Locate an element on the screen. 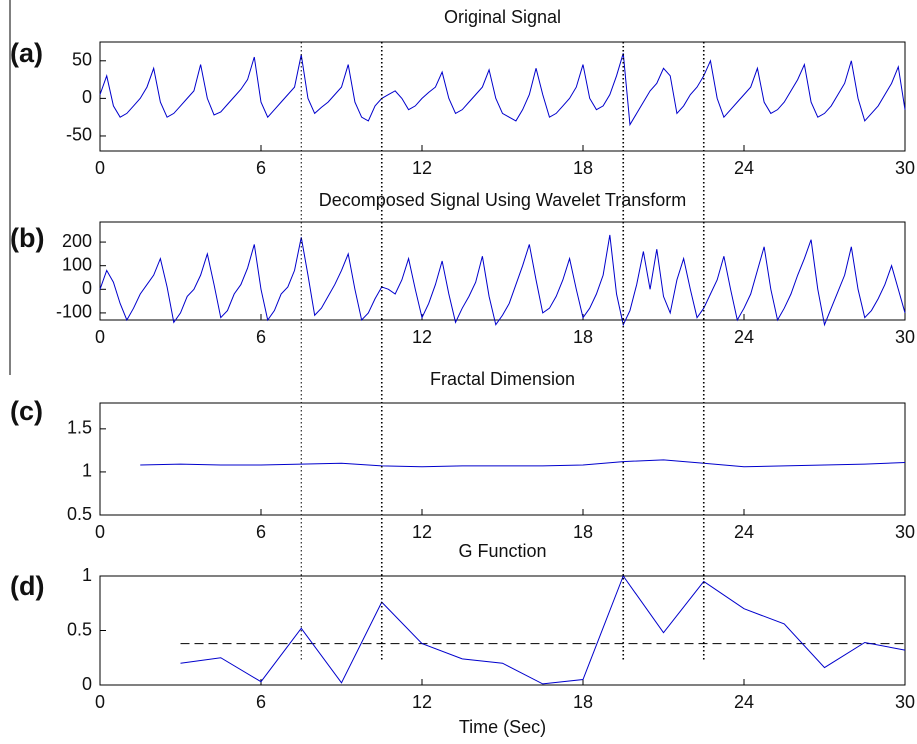 The width and height of the screenshot is (917, 744). panel-label: (a) is located at coordinates (26, 53).